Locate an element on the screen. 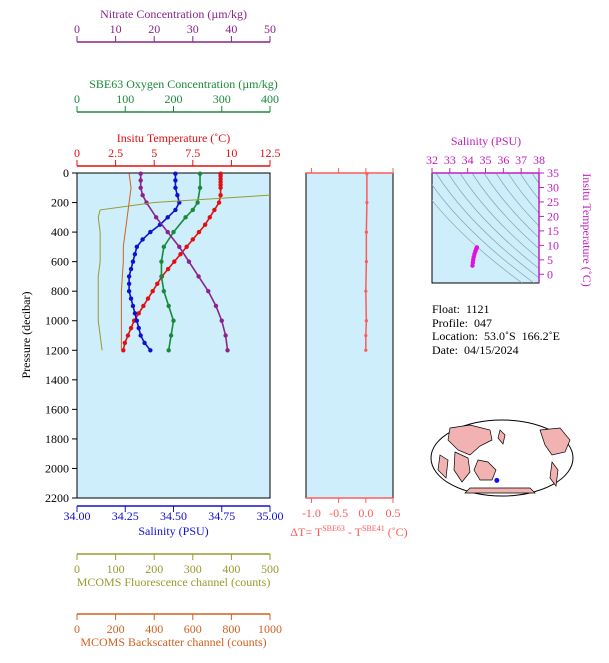 The image size is (609, 663). fluorescence-tick-label: 500 is located at coordinates (270, 569).